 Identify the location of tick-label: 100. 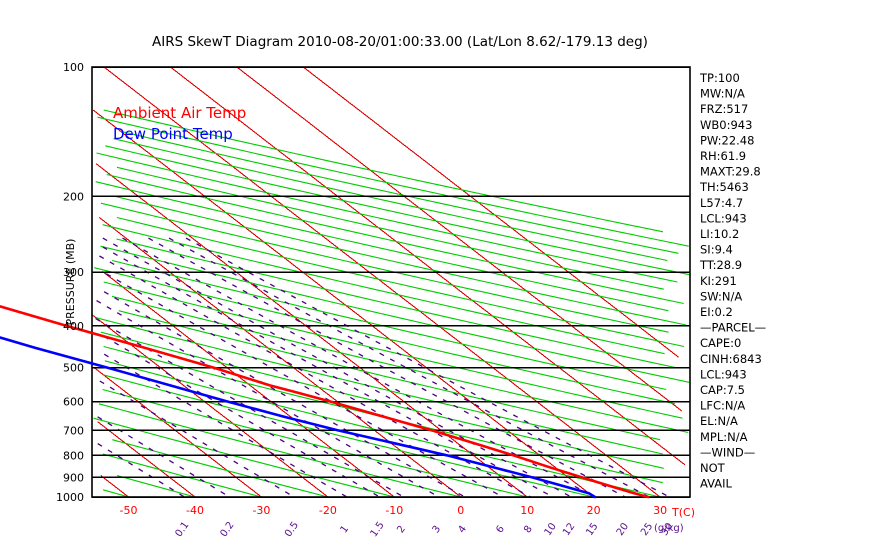
(73, 67).